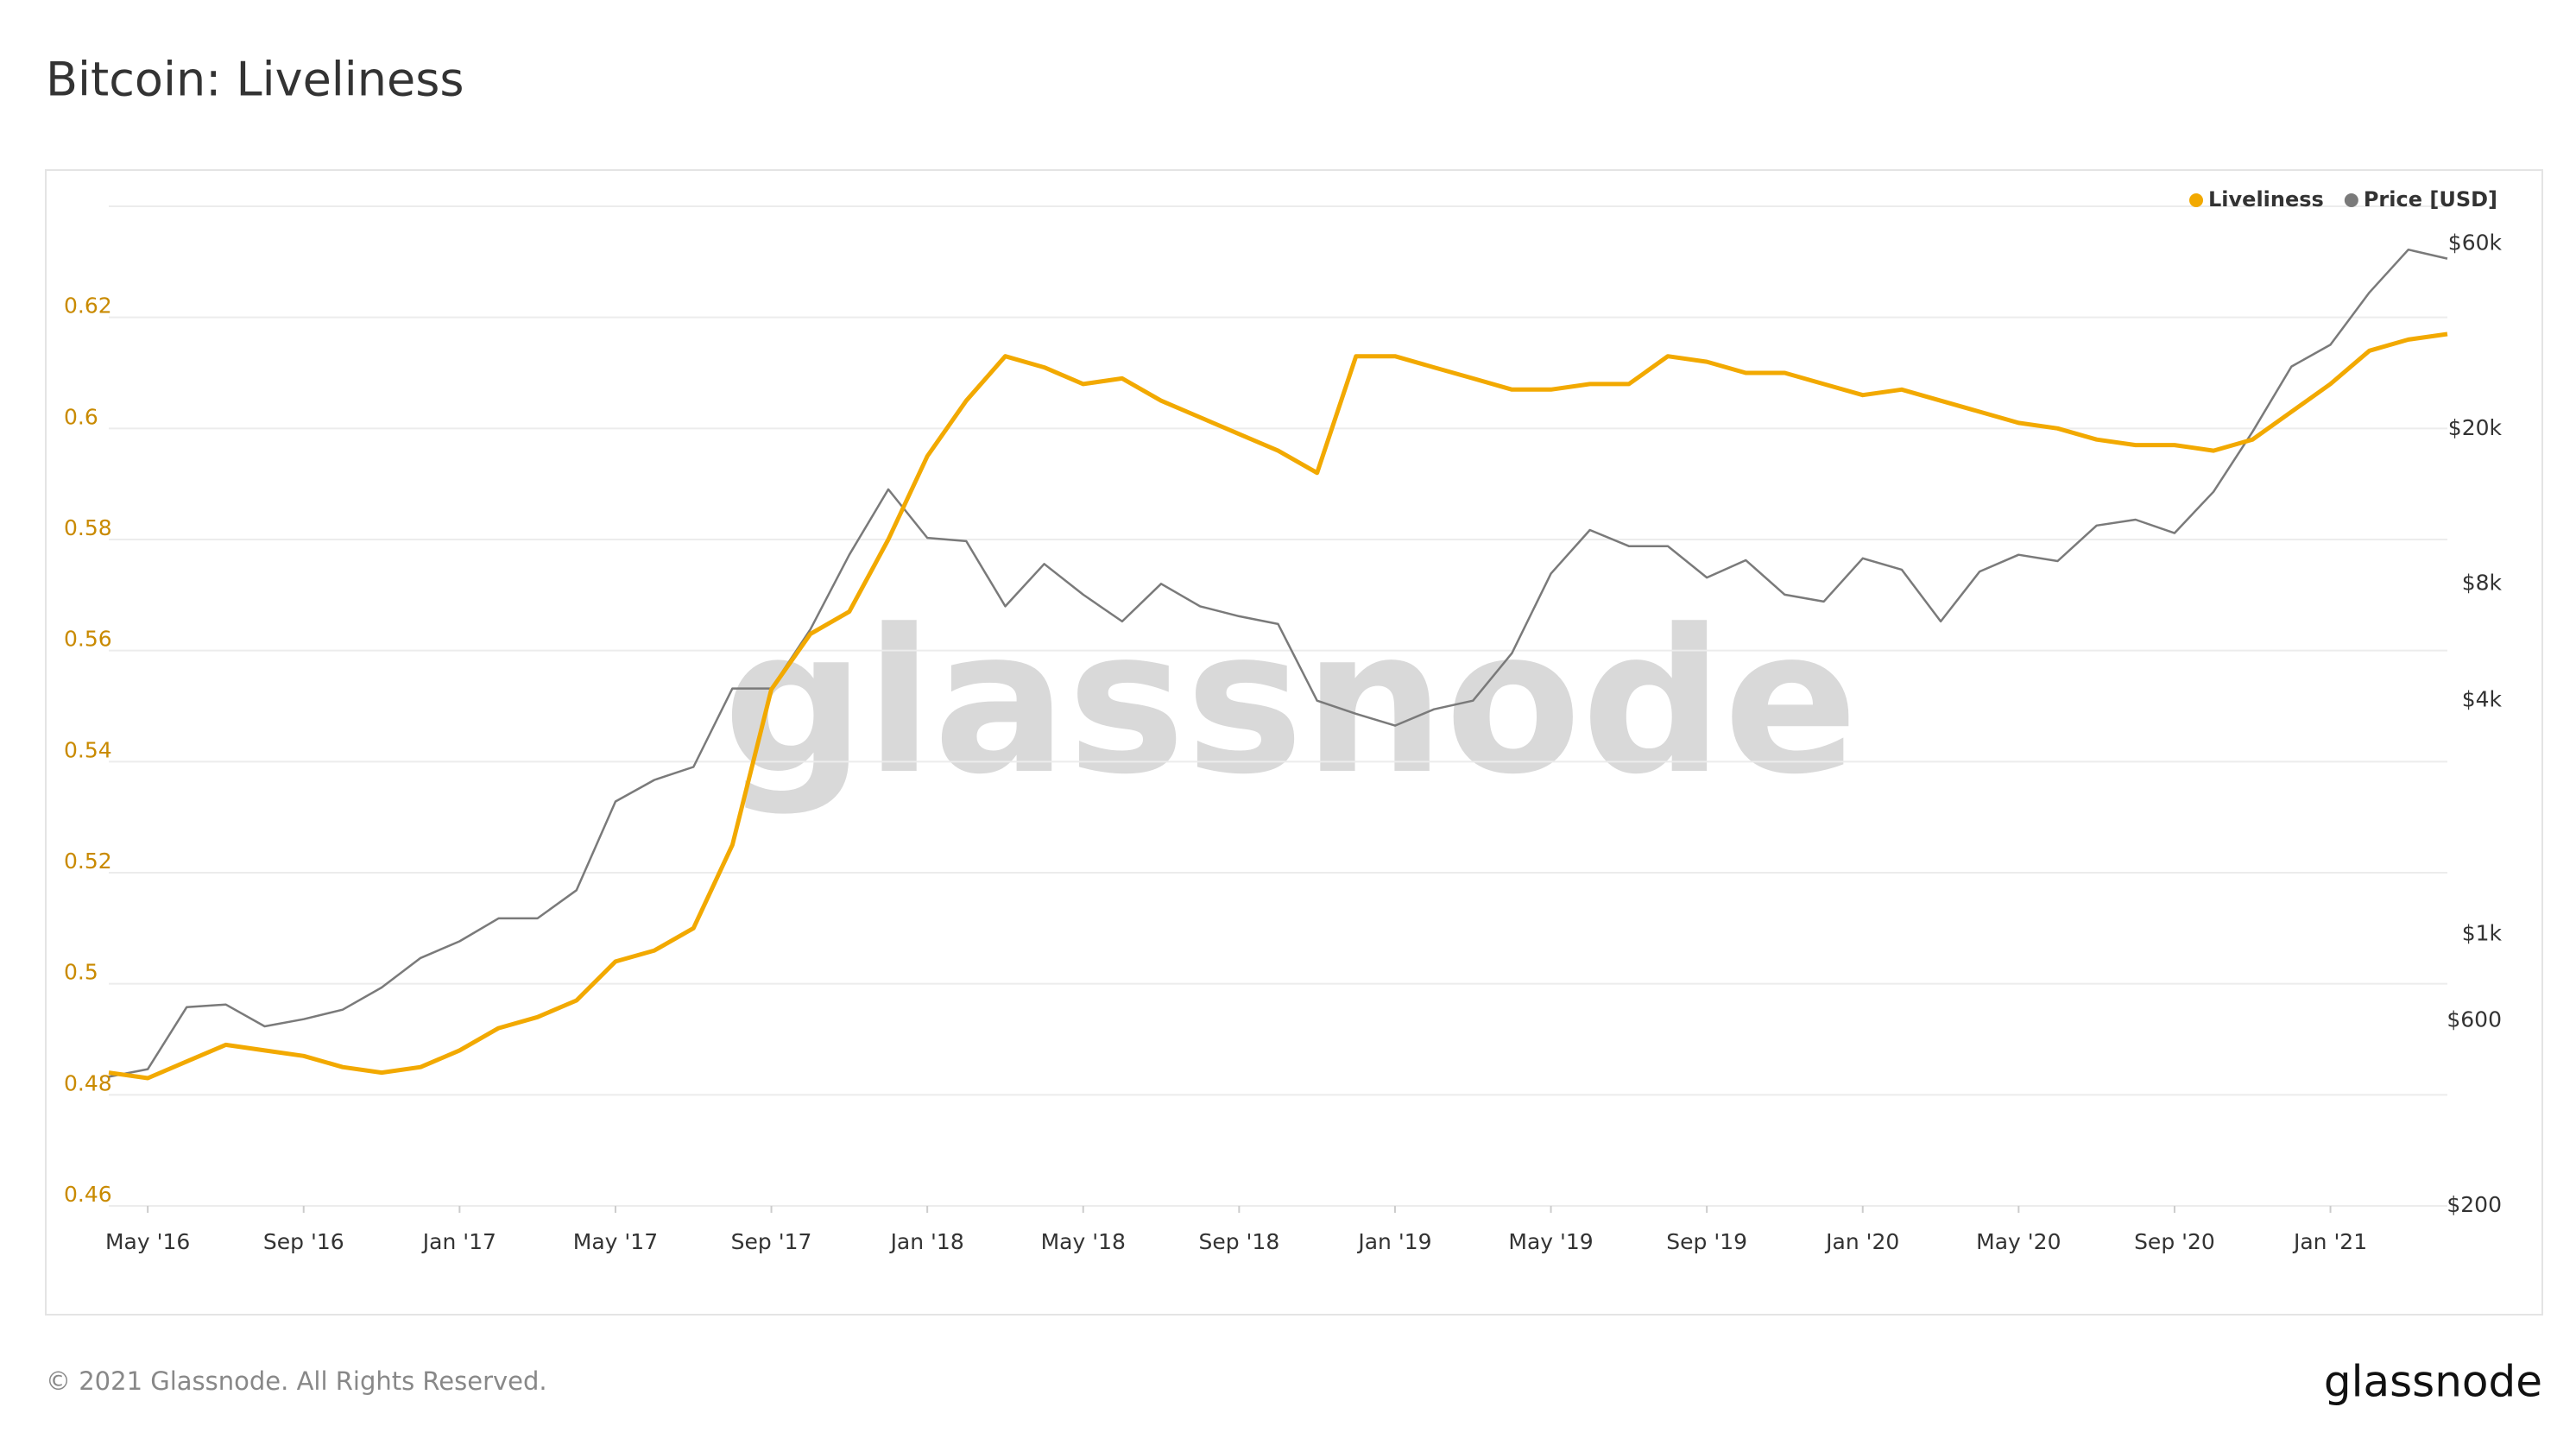  I want to click on footer: © 2021 Glassnode. All Rights Reserved., so click(296, 1381).